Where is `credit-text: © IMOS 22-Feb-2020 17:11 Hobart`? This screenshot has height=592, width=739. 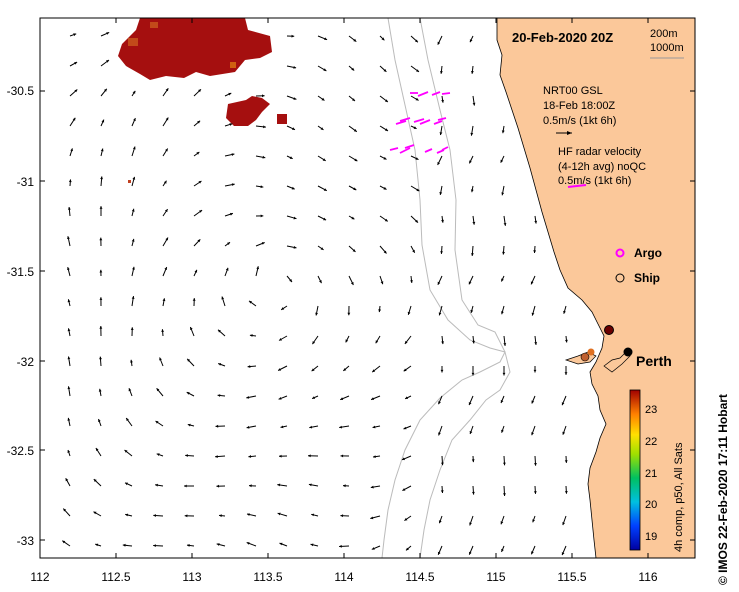 credit-text: © IMOS 22-Feb-2020 17:11 Hobart is located at coordinates (723, 489).